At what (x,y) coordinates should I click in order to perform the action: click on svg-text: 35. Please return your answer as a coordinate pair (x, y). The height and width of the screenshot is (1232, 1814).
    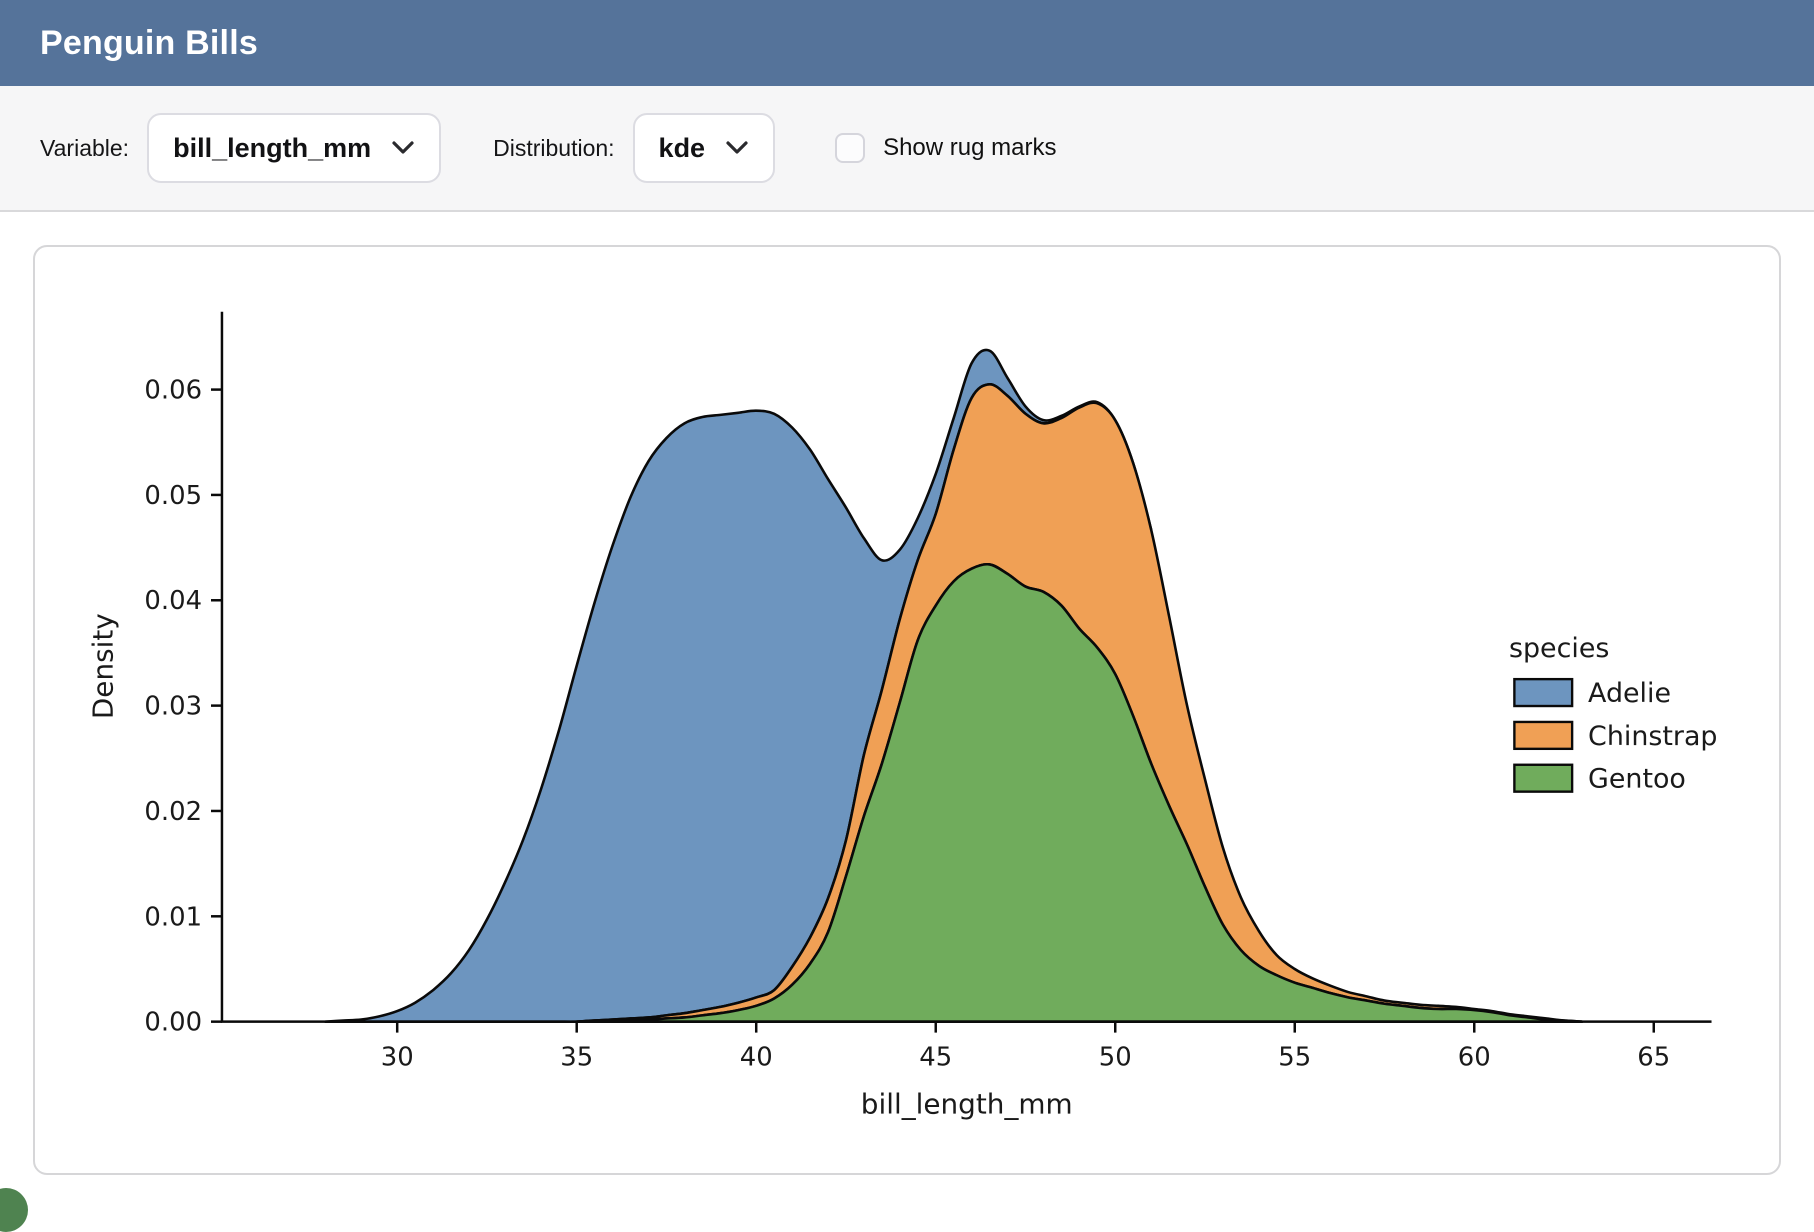
    Looking at the image, I should click on (576, 1057).